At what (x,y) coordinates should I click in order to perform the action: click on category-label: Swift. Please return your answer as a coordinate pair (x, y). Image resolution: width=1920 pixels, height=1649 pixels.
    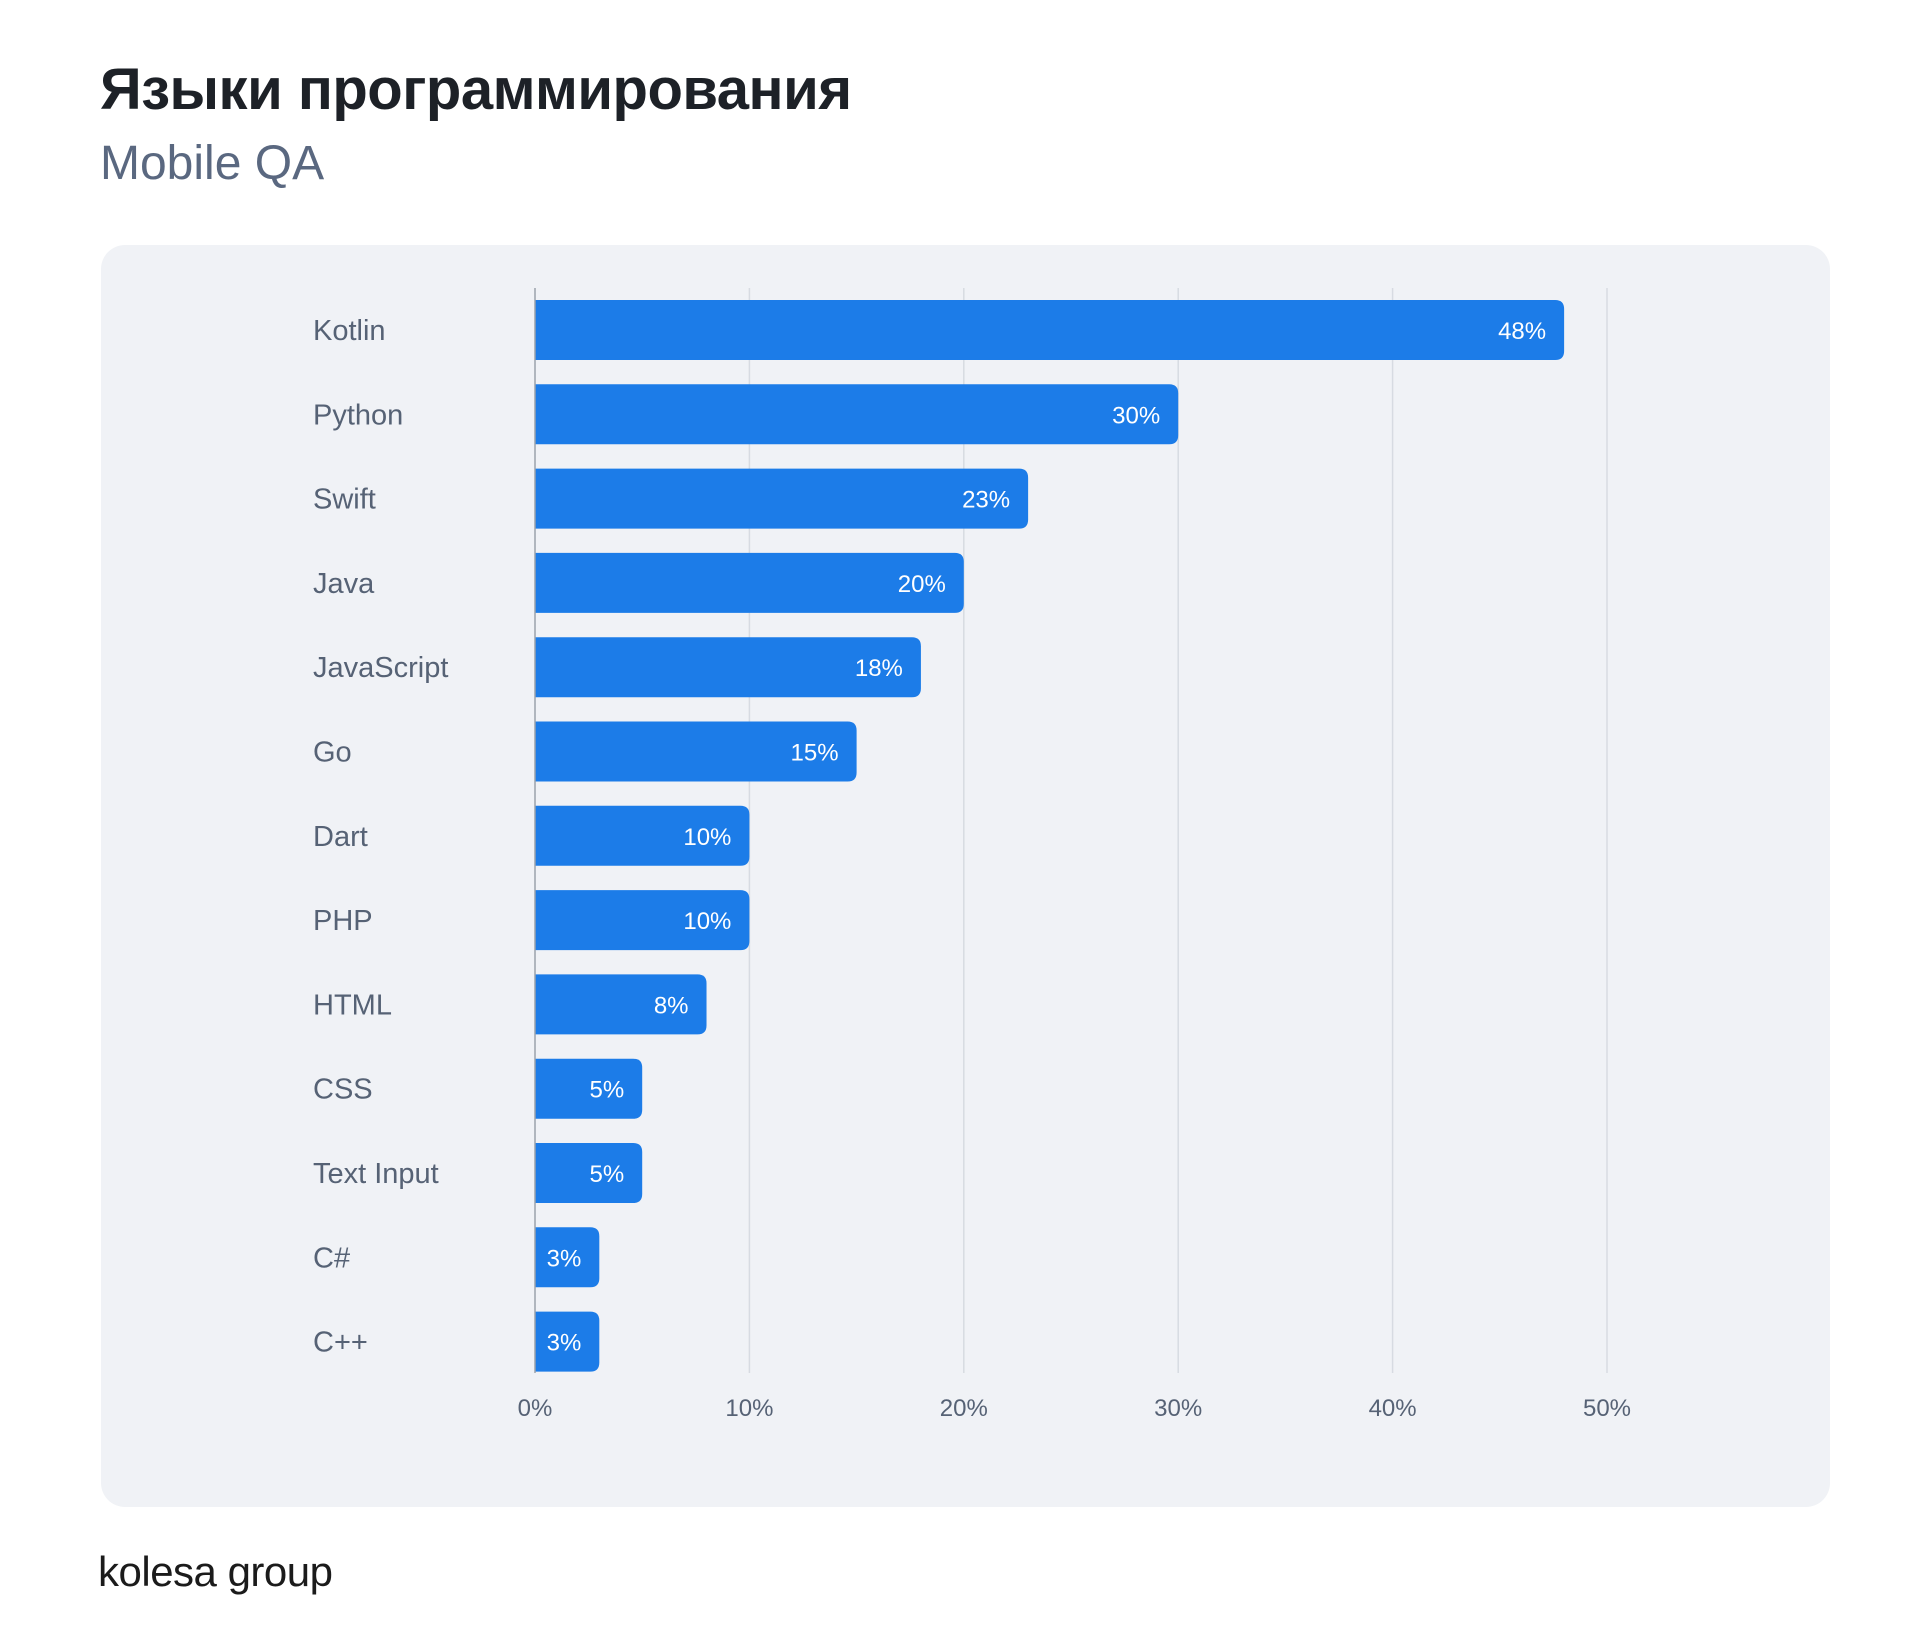
    Looking at the image, I should click on (344, 500).